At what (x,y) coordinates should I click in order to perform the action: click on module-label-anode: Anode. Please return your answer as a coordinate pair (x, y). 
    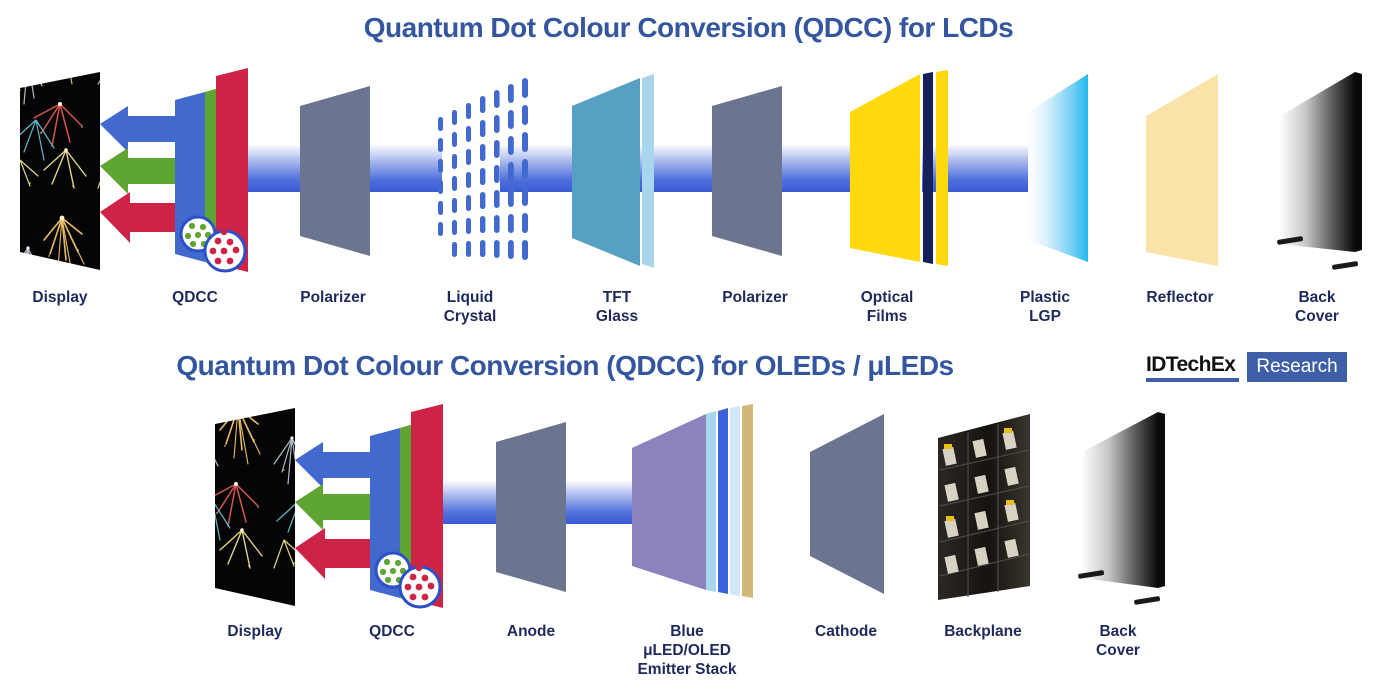
    Looking at the image, I should click on (531, 631).